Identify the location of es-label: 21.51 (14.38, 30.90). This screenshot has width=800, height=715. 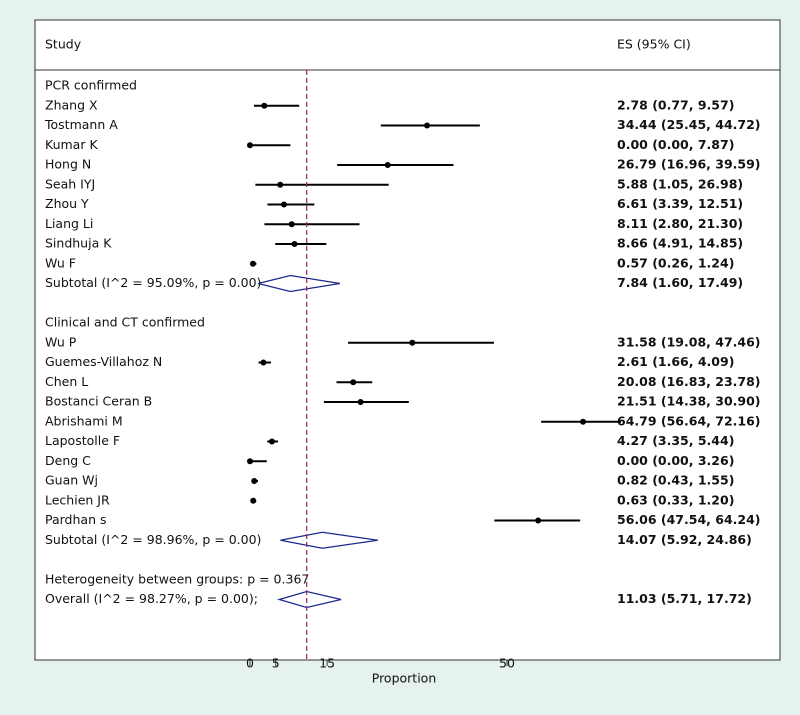
(689, 401).